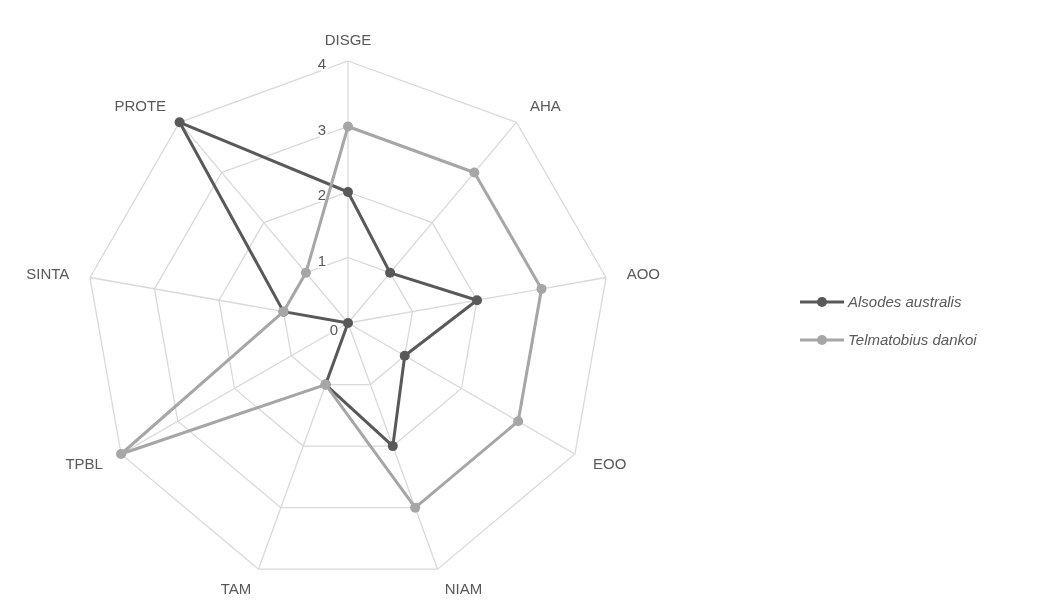 The image size is (1053, 600). Describe the element at coordinates (348, 40) in the screenshot. I see `spoke-label: DISGE` at that location.